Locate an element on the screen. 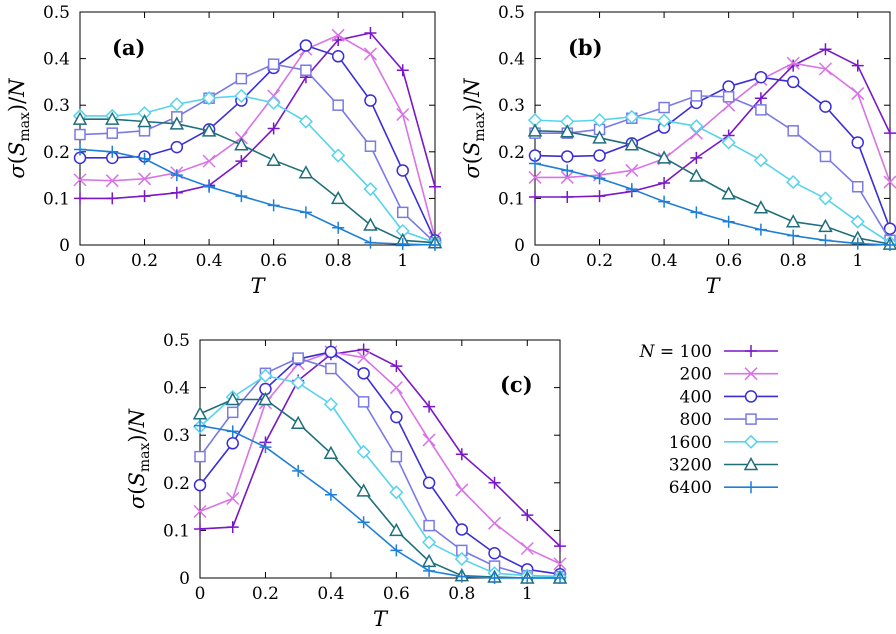 Image resolution: width=896 pixels, height=634 pixels. y-tick-label: 0.4 is located at coordinates (176, 389).